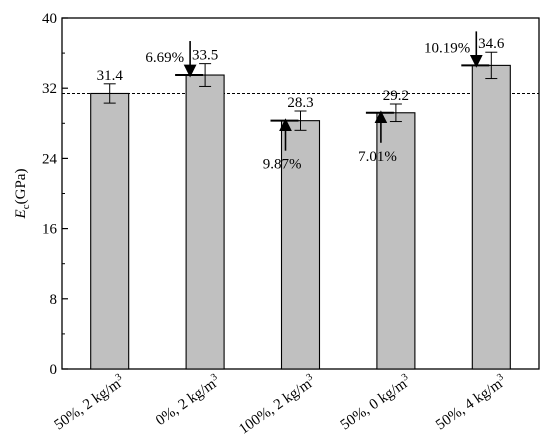  What do you see at coordinates (54, 370) in the screenshot?
I see `y-tick-label: 0` at bounding box center [54, 370].